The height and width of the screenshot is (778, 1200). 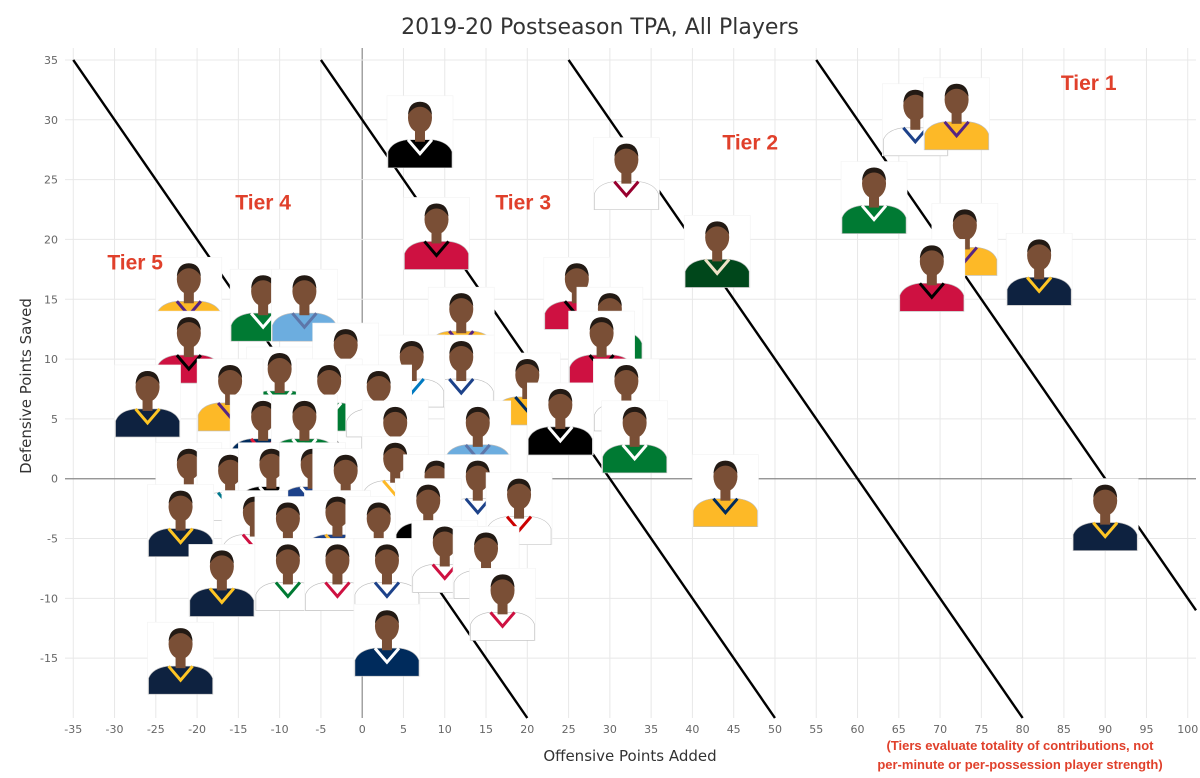 What do you see at coordinates (651, 729) in the screenshot?
I see `x-tick-label: 35` at bounding box center [651, 729].